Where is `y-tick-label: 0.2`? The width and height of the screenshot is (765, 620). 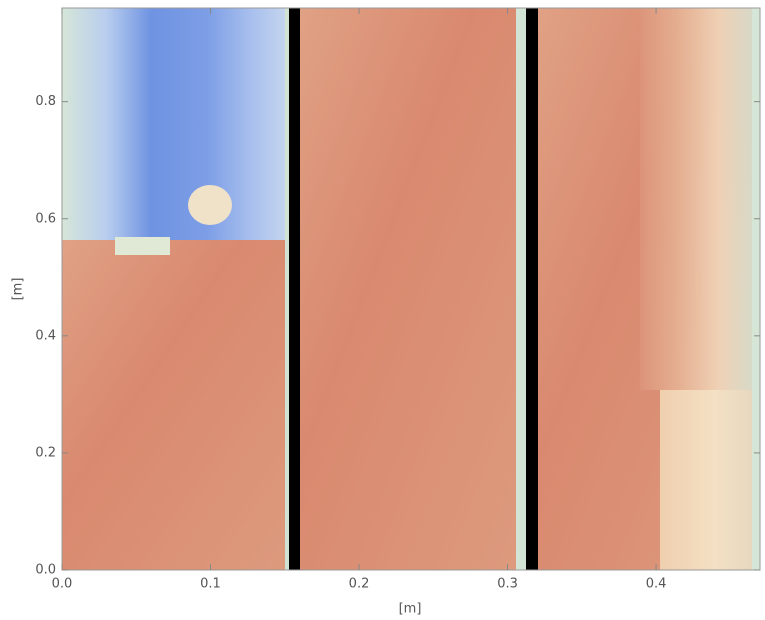
y-tick-label: 0.2 is located at coordinates (45, 452).